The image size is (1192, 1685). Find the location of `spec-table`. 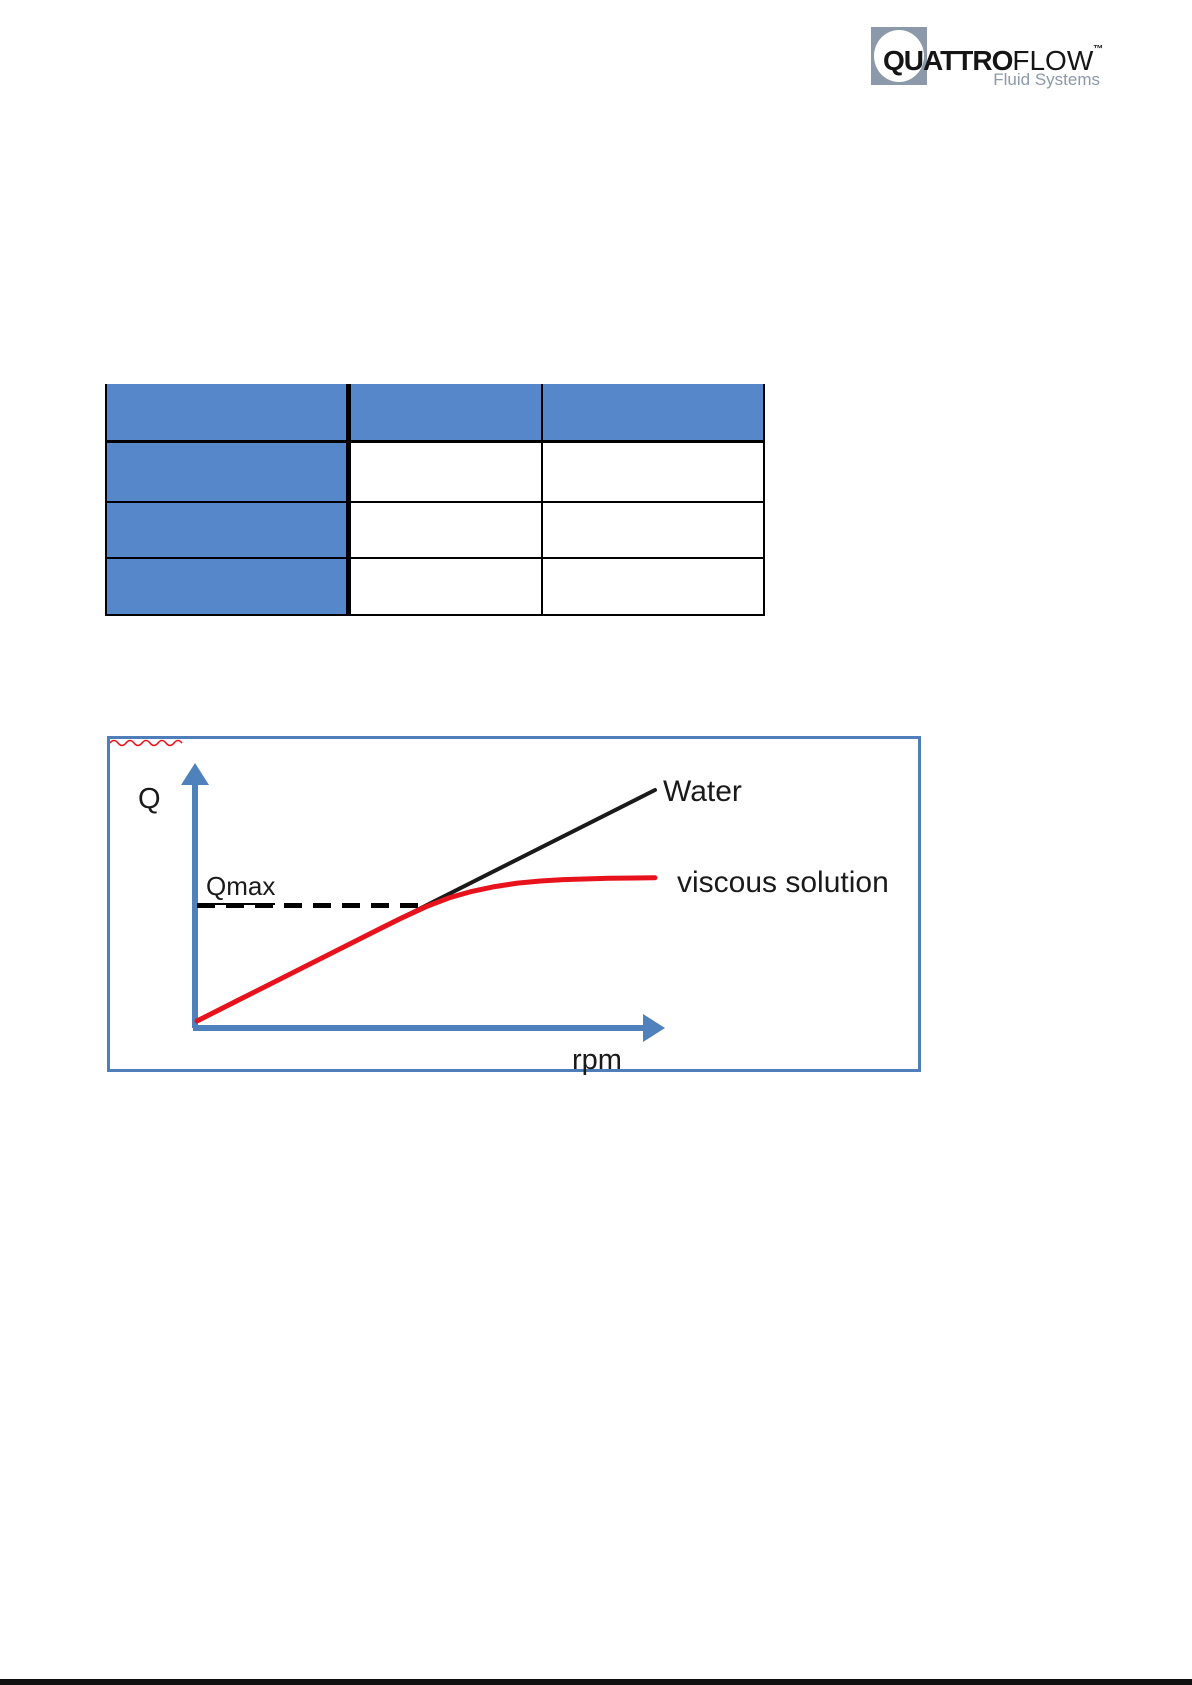

spec-table is located at coordinates (435, 500).